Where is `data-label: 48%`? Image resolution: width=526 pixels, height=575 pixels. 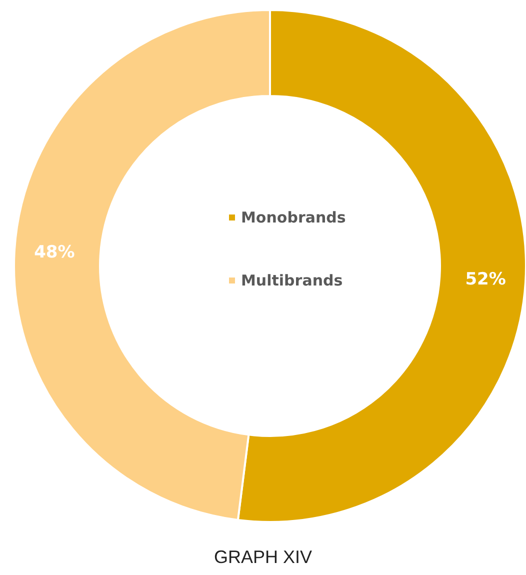 data-label: 48% is located at coordinates (54, 252).